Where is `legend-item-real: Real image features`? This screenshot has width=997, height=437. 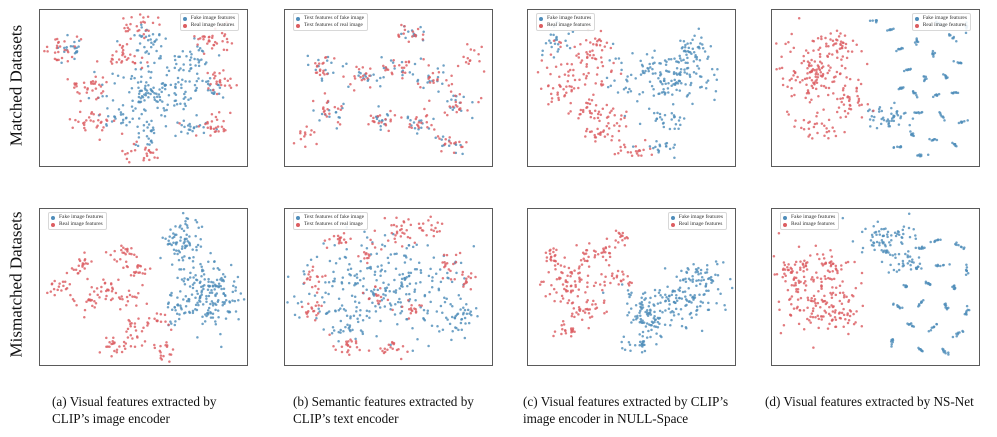 legend-item-real: Real image features is located at coordinates (565, 25).